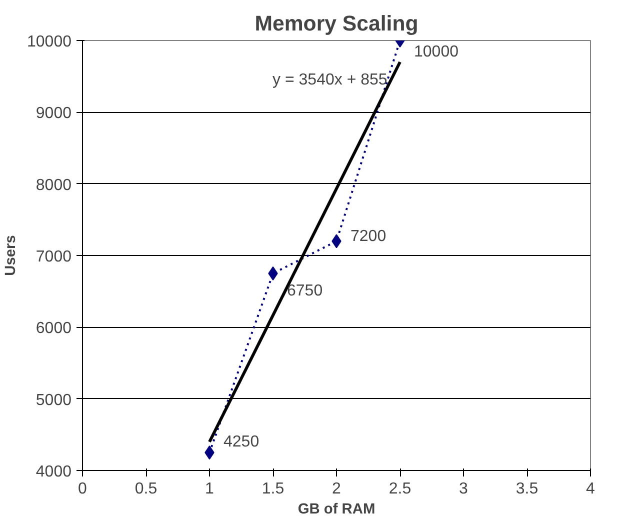 Image resolution: width=624 pixels, height=527 pixels. Describe the element at coordinates (337, 510) in the screenshot. I see `x-axis-title: GB of RAM` at that location.